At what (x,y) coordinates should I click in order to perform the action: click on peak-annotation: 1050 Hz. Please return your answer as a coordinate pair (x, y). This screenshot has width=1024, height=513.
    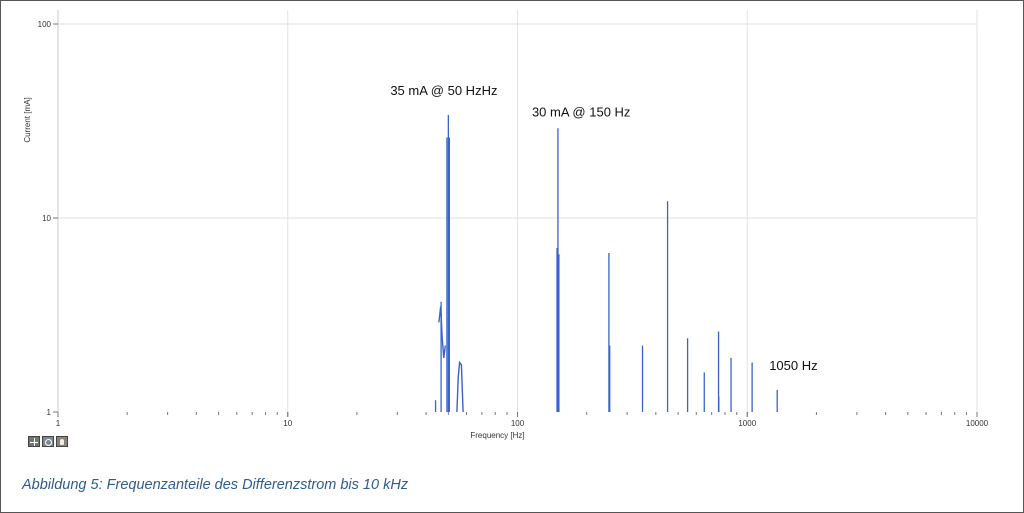
    Looking at the image, I should click on (793, 365).